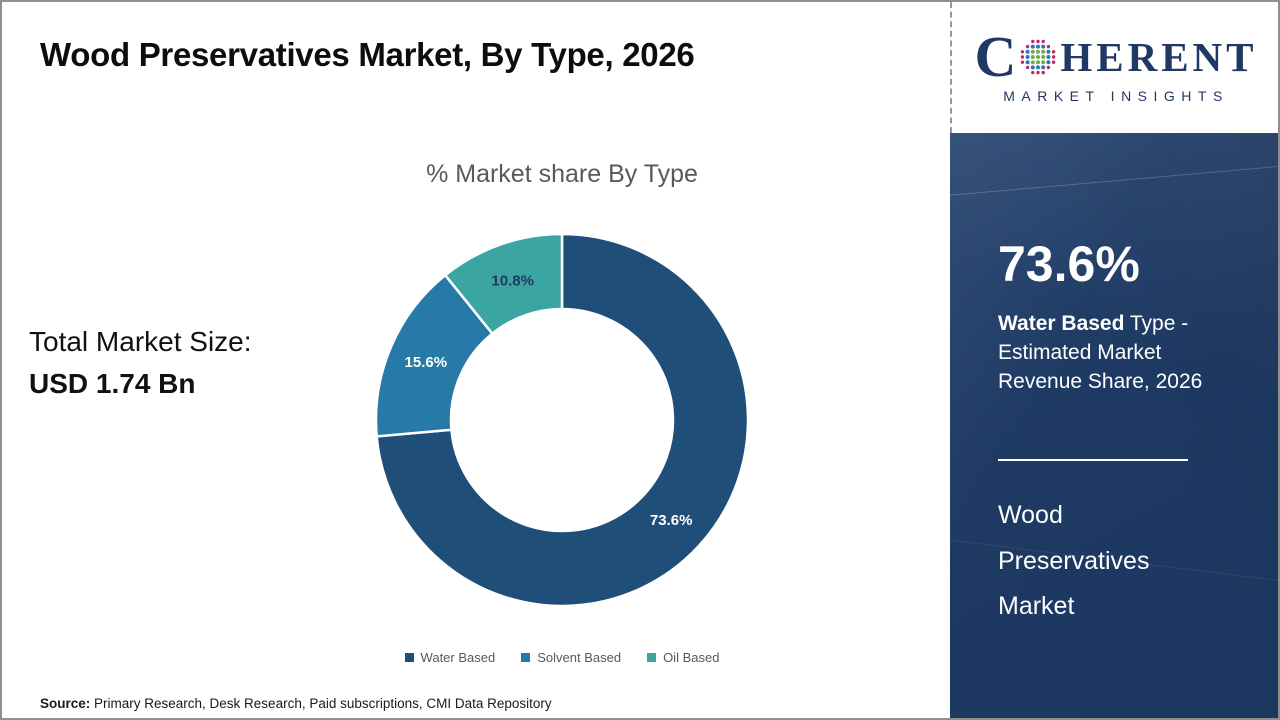 This screenshot has height=720, width=1280. Describe the element at coordinates (1030, 515) in the screenshot. I see `market-name-line: Wood` at that location.